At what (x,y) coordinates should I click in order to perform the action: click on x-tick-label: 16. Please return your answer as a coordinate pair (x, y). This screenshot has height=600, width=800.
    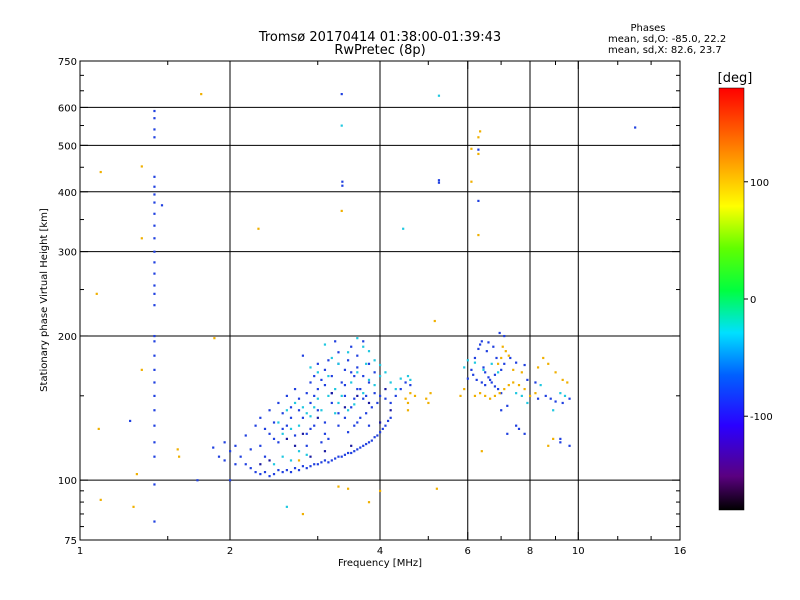
    Looking at the image, I should click on (680, 551).